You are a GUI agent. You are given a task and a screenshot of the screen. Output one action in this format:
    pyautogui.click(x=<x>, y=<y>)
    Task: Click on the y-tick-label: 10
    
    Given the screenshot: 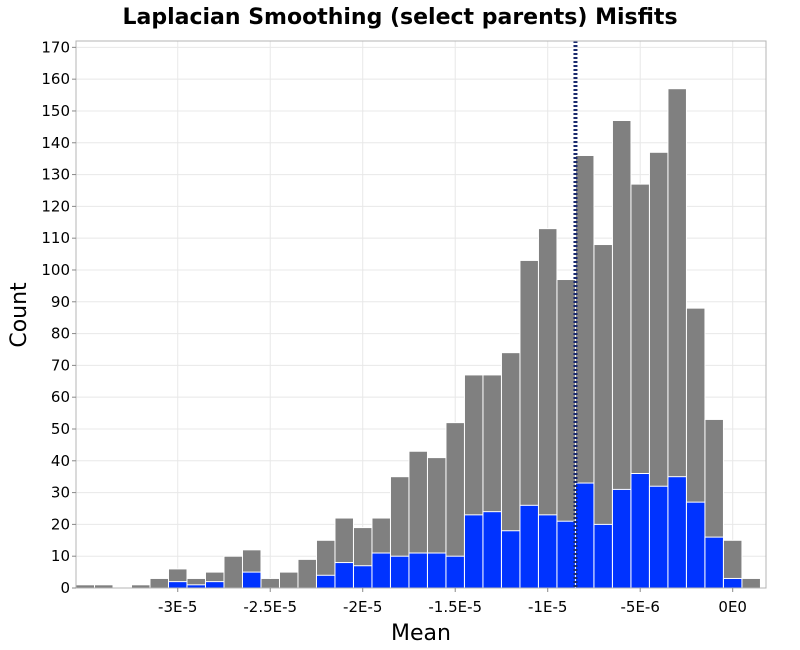 What is the action you would take?
    pyautogui.click(x=60, y=556)
    